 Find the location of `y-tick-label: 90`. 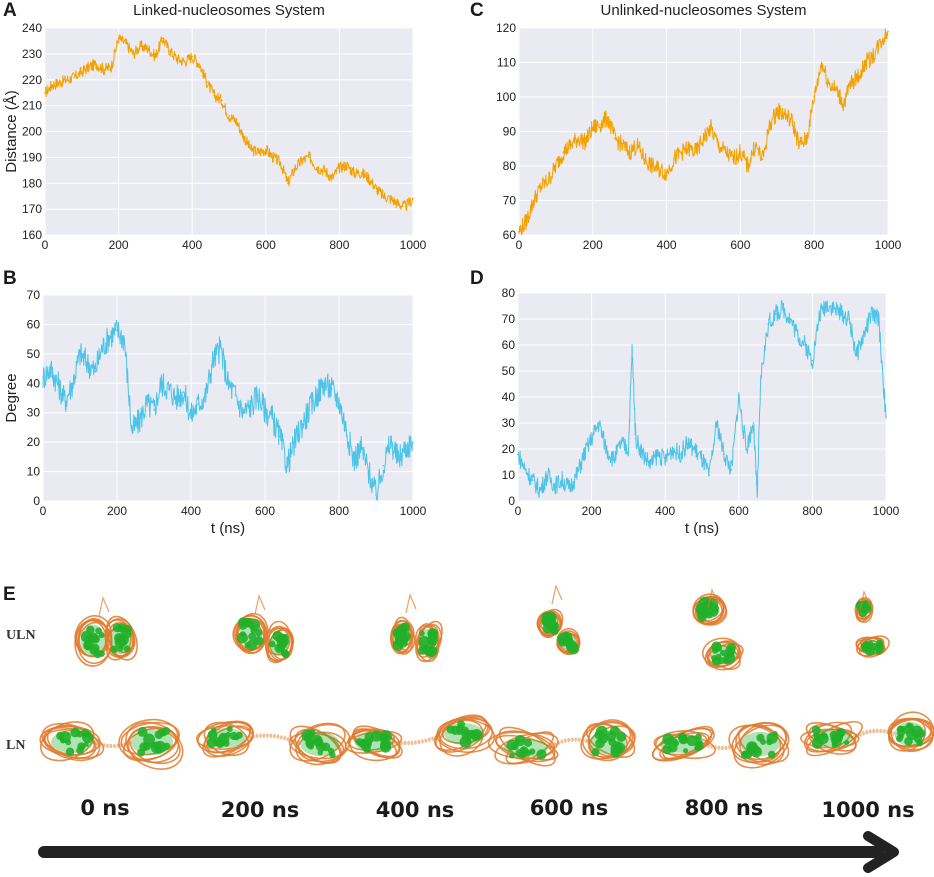

y-tick-label: 90 is located at coordinates (510, 132).